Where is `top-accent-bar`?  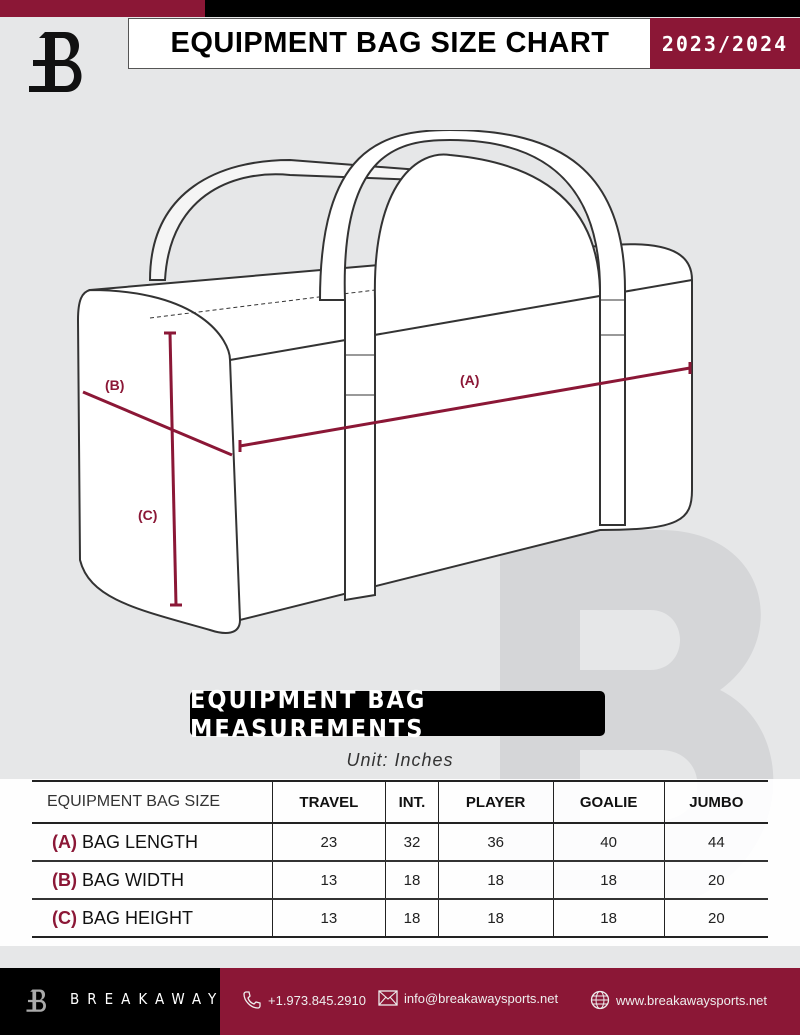
top-accent-bar is located at coordinates (102, 8).